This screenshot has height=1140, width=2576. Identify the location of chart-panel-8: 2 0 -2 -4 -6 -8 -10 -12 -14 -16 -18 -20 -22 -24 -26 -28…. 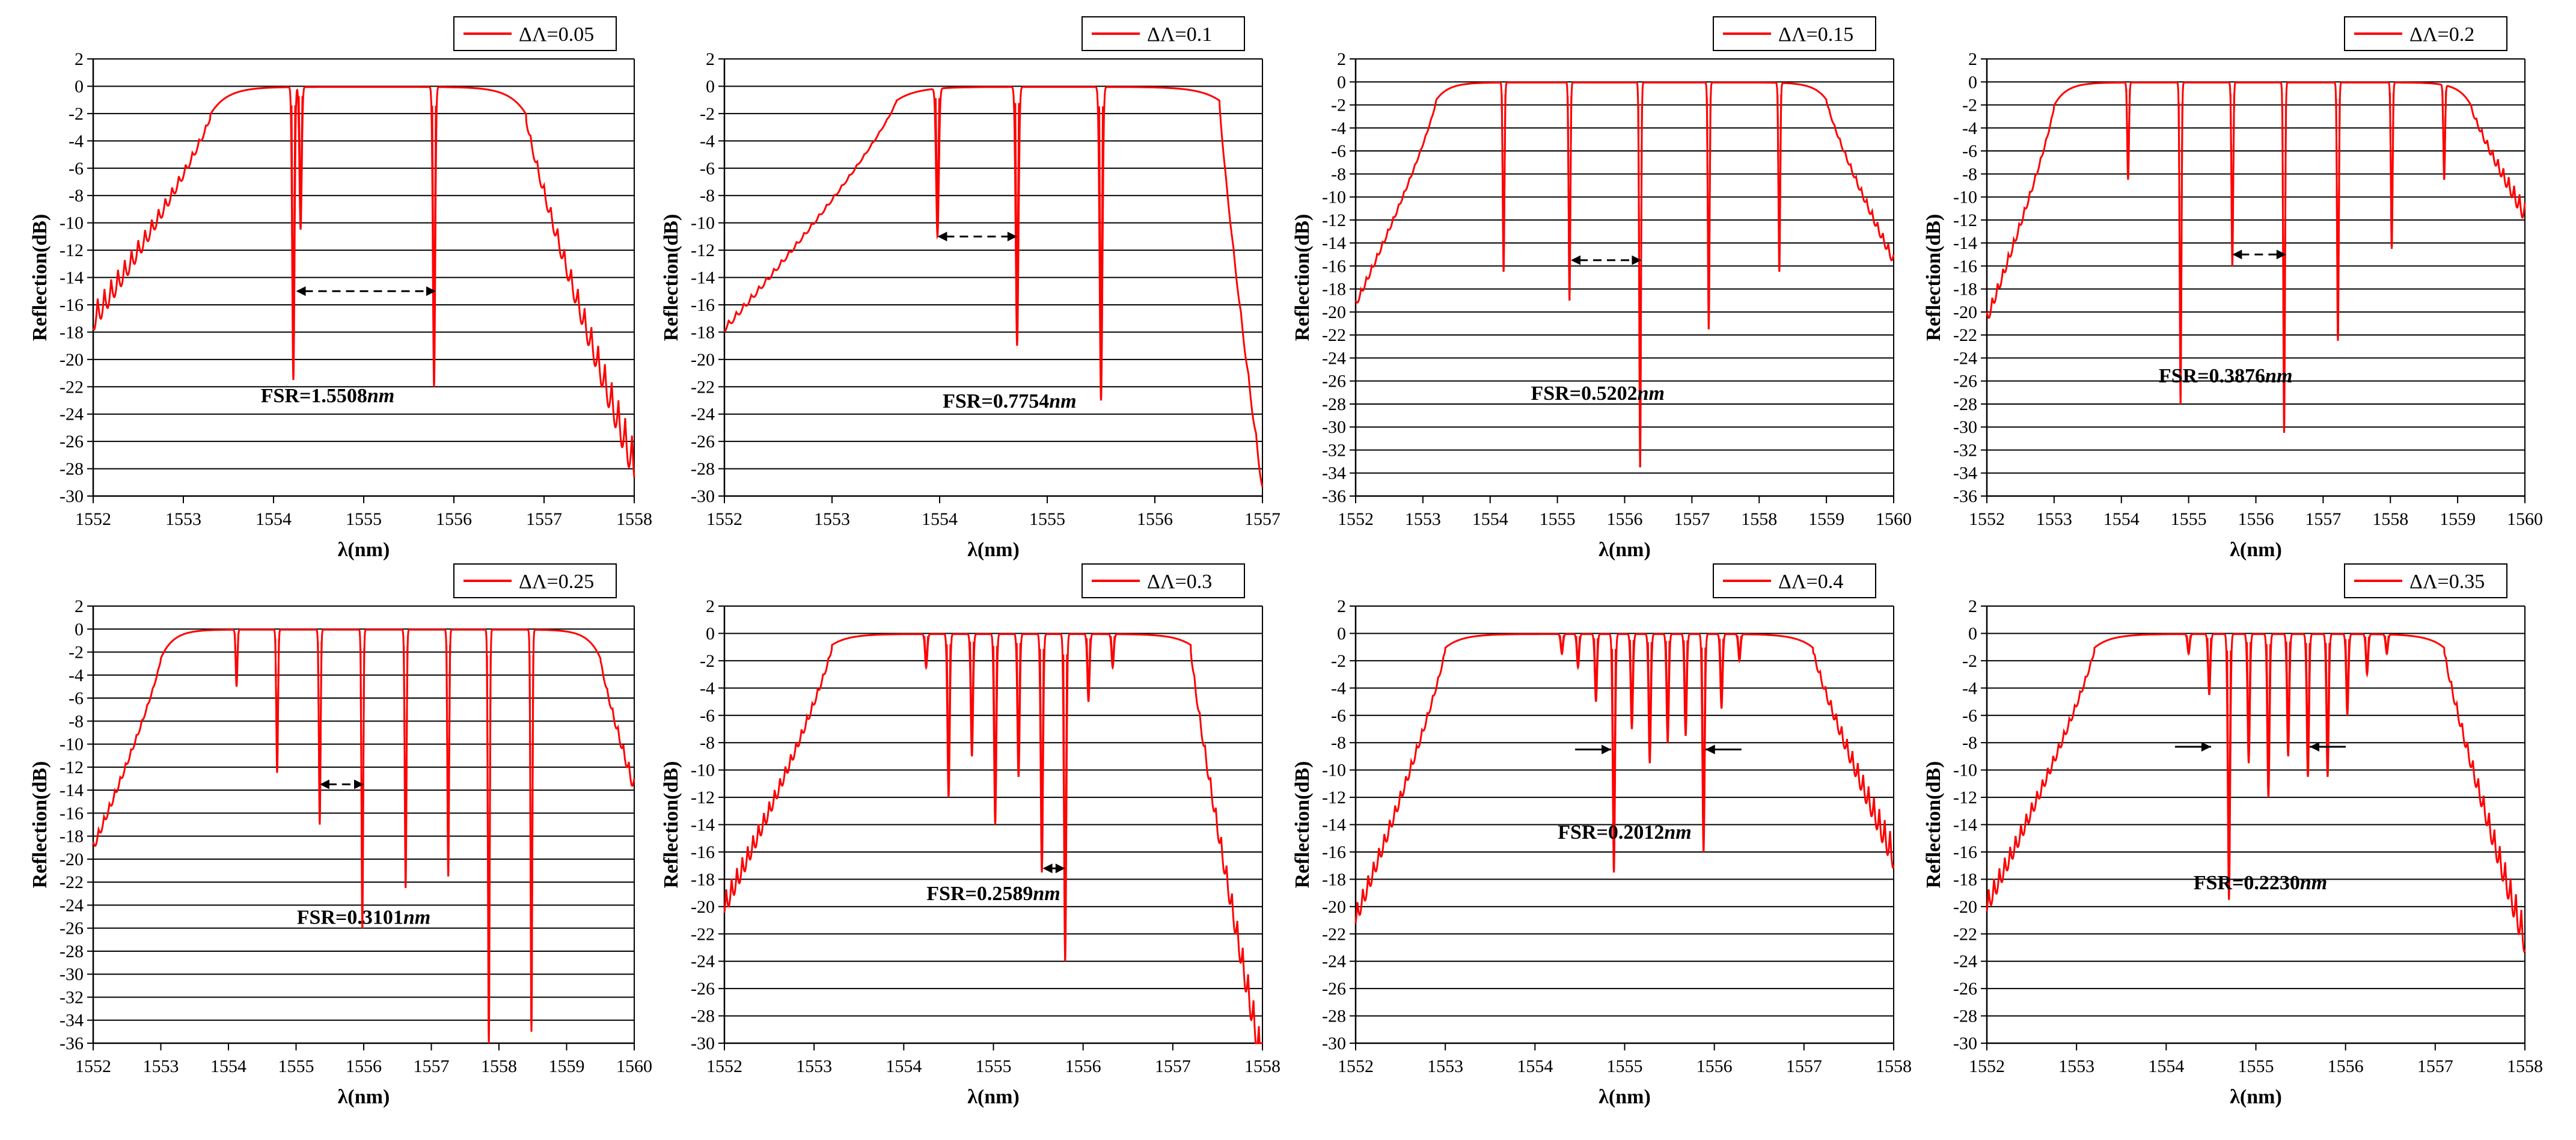
(2233, 836).